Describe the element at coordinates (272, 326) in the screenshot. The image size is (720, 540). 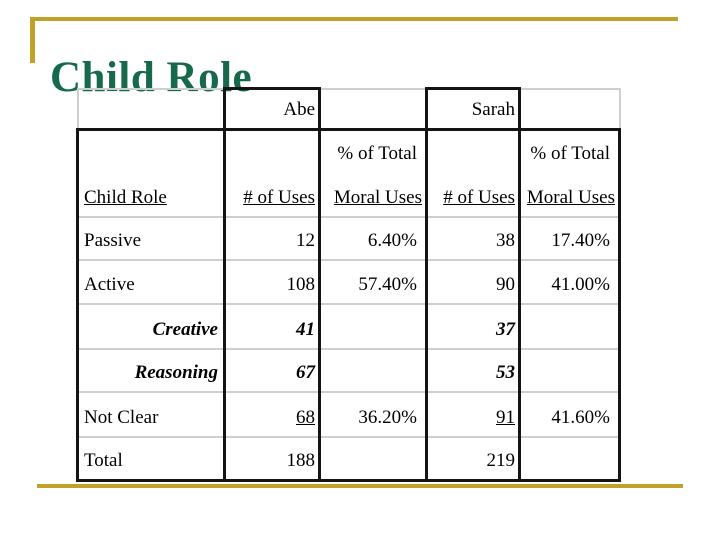
I see `abe-uses-value: 41` at that location.